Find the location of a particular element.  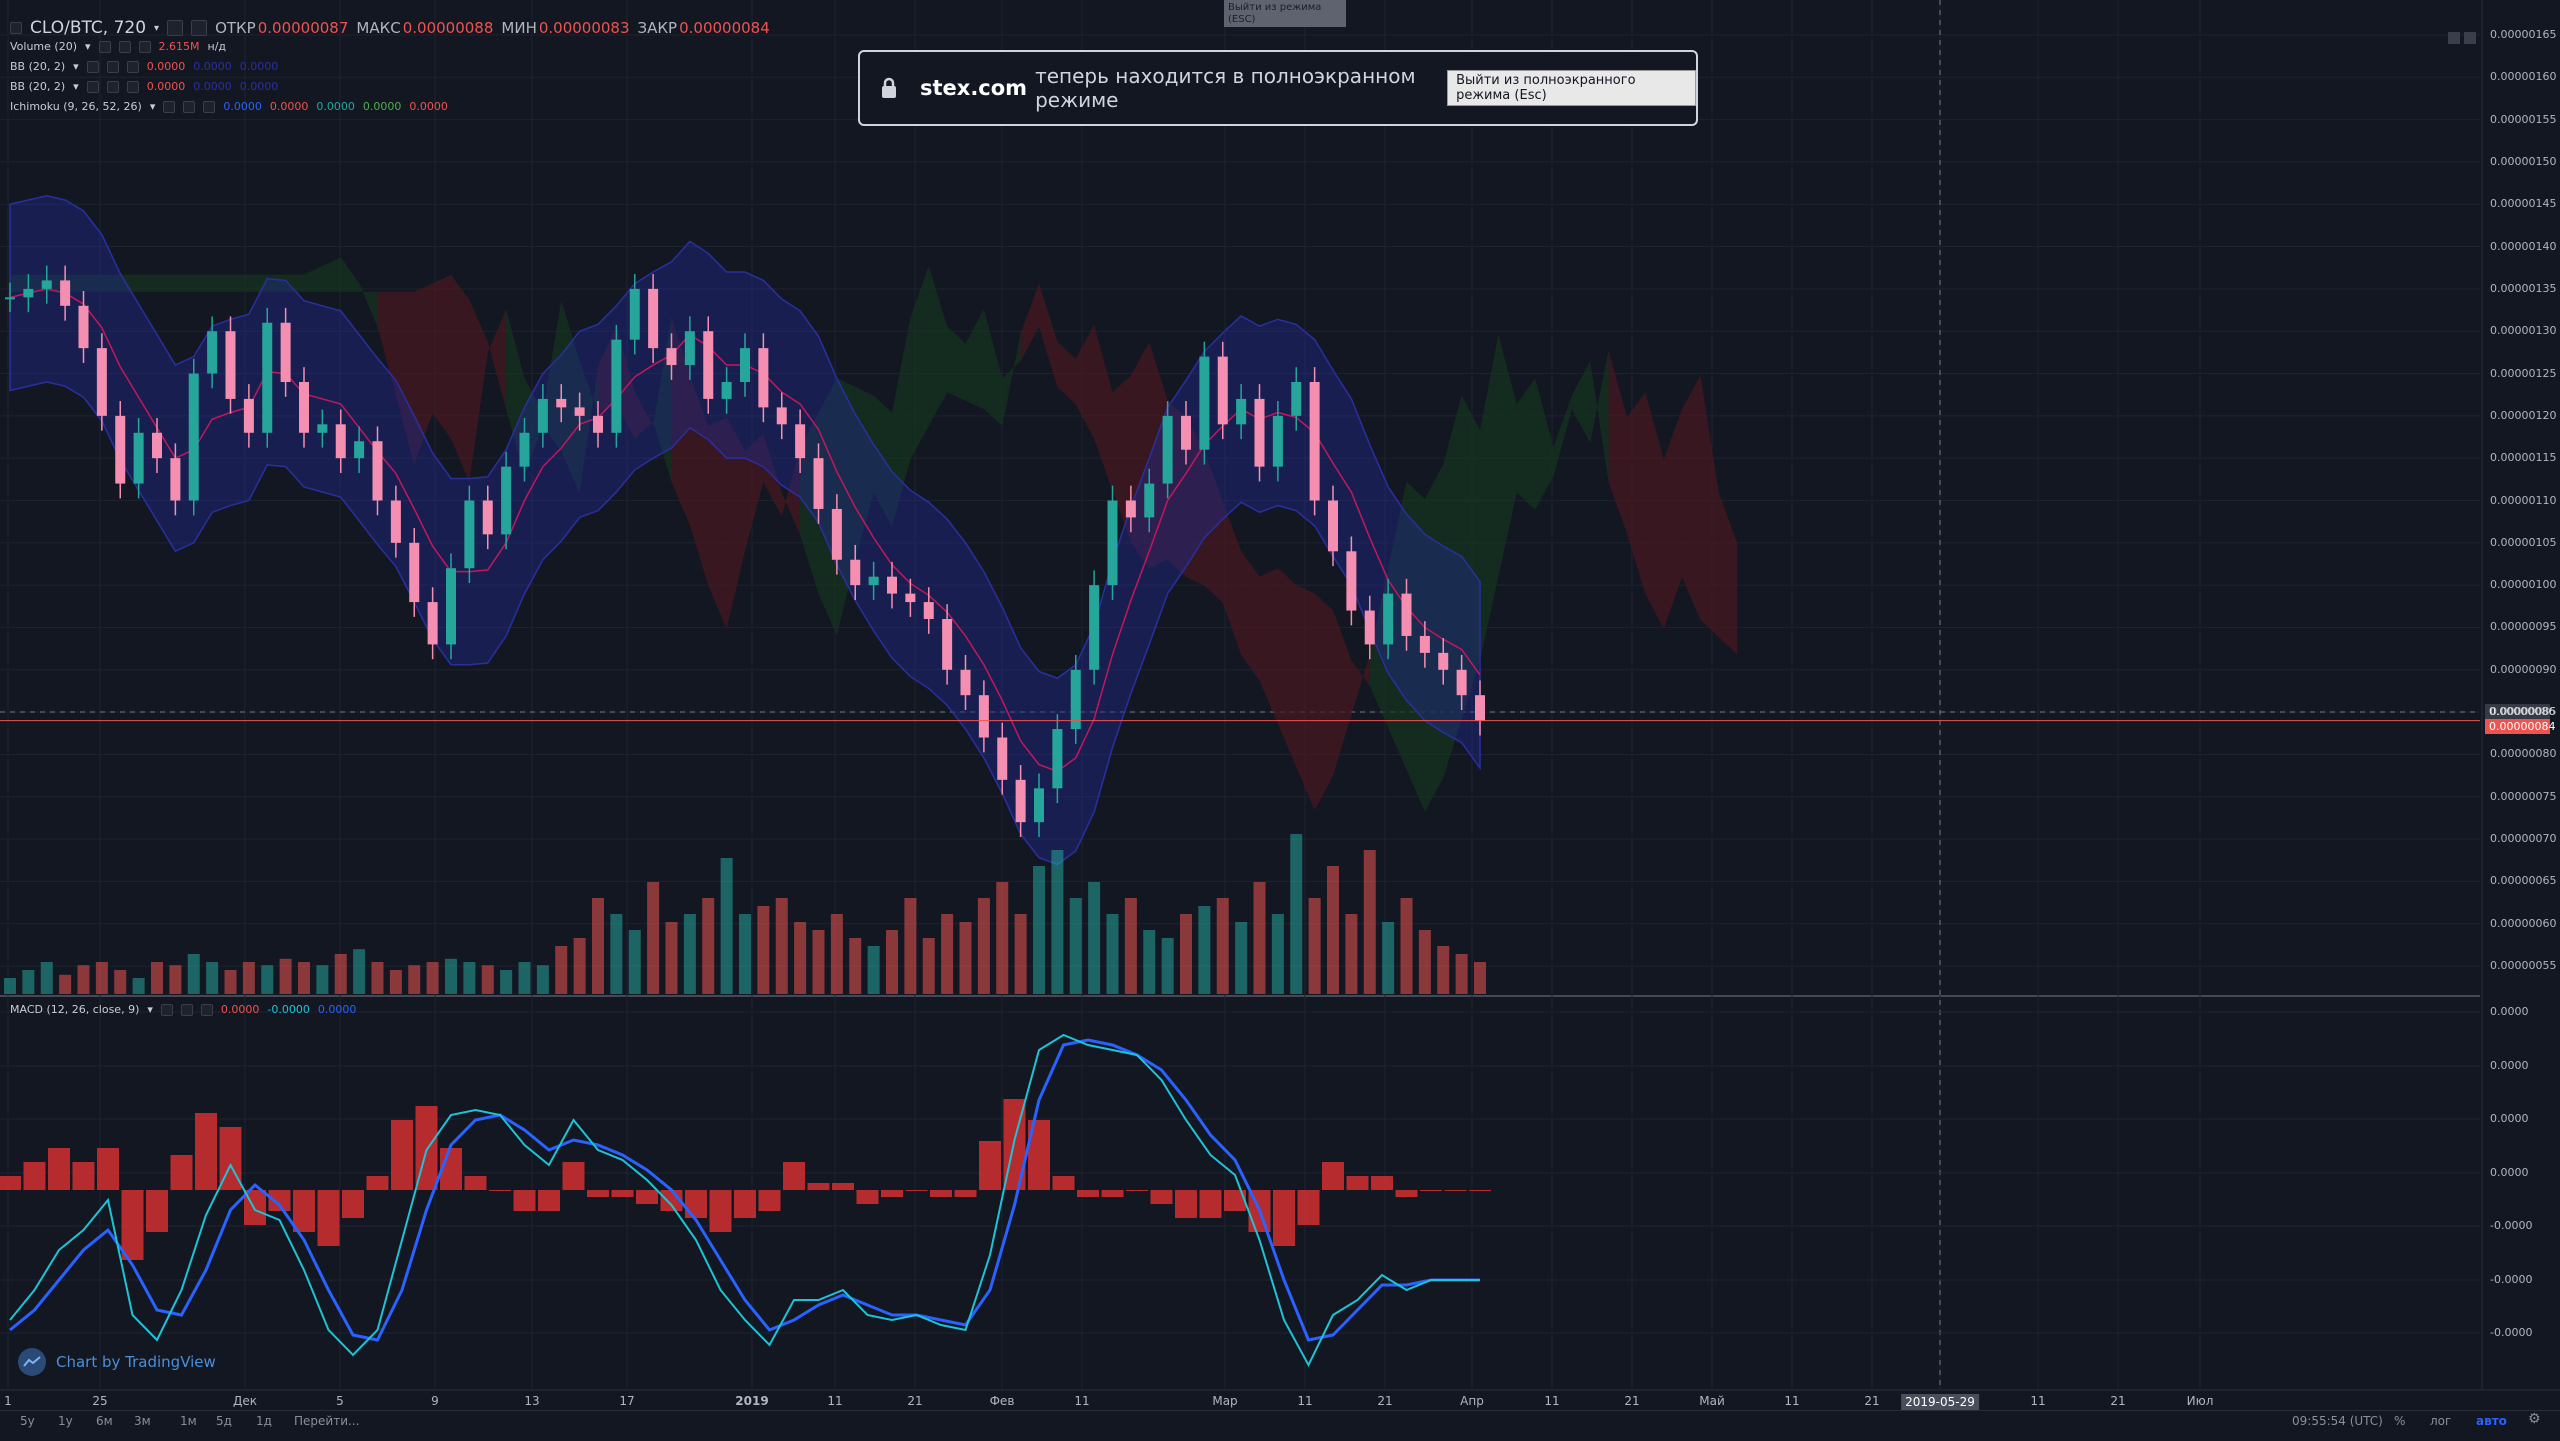

tradingview-watermark: Chart by TradingView is located at coordinates (117, 1362).